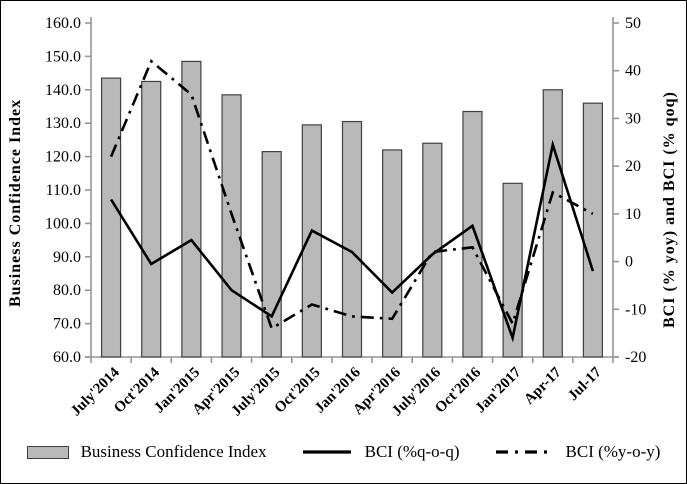 This screenshot has height=484, width=687. What do you see at coordinates (633, 166) in the screenshot?
I see `right-axis-tick-label: 20` at bounding box center [633, 166].